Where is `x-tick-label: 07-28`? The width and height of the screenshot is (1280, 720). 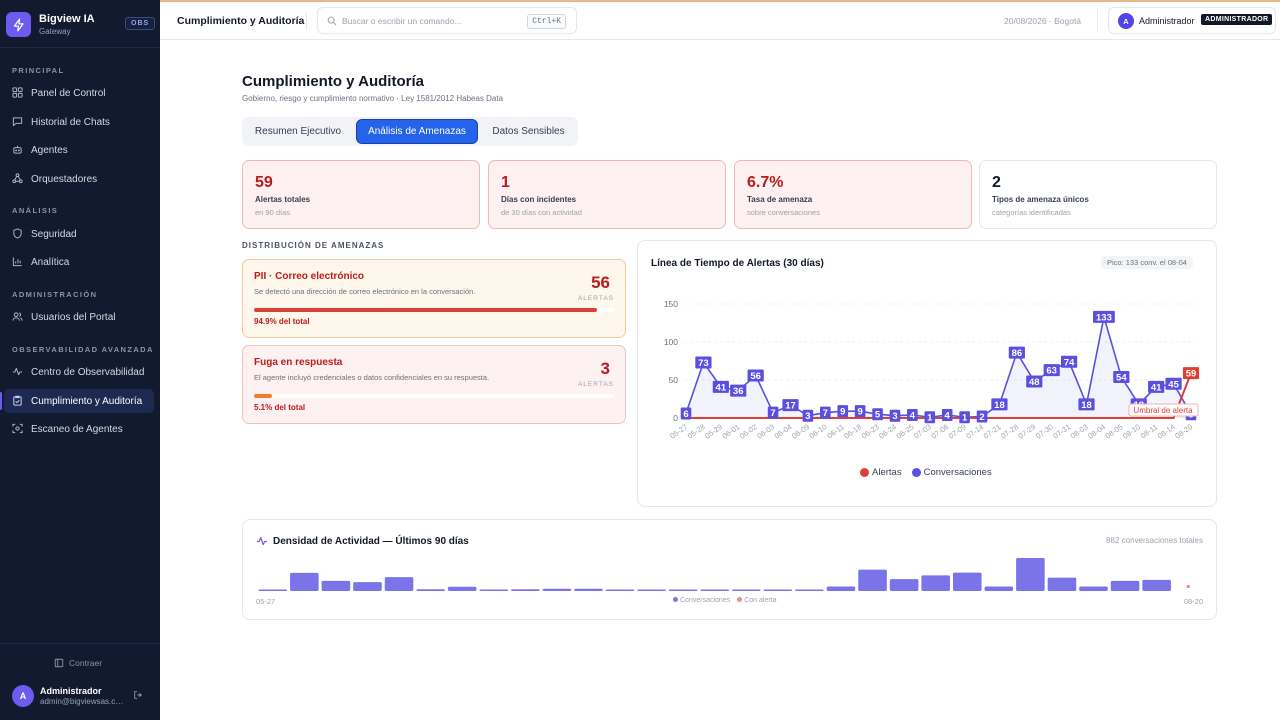
x-tick-label: 07-28 is located at coordinates (1009, 431).